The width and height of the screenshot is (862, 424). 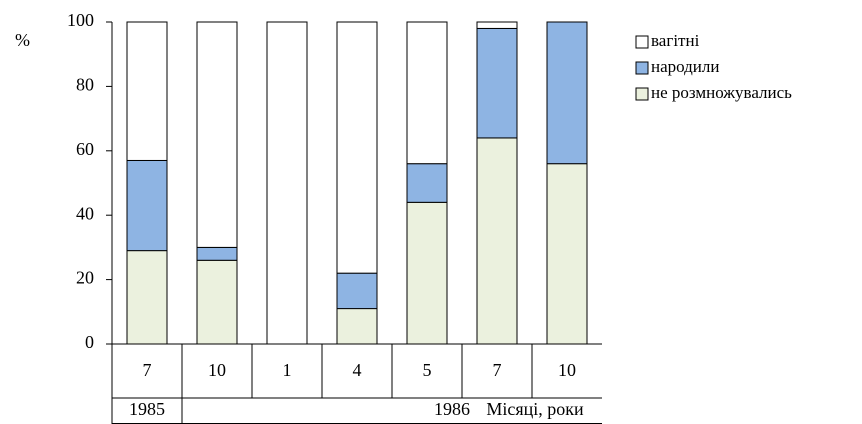 What do you see at coordinates (357, 370) in the screenshot?
I see `x-tick-label: 4` at bounding box center [357, 370].